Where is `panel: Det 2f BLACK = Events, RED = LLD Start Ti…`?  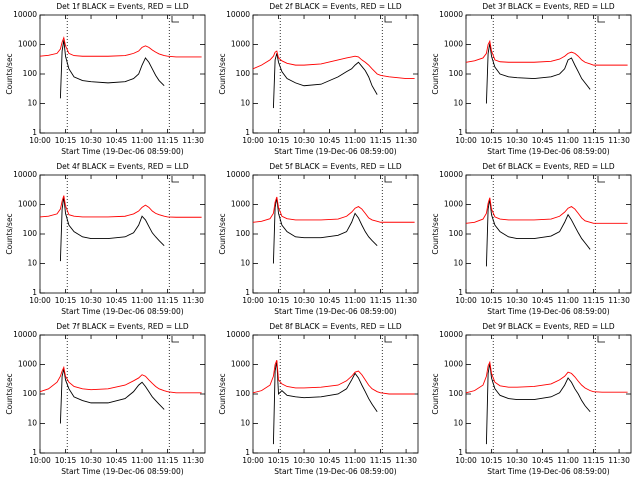 panel: Det 2f BLACK = Events, RED = LLD Start Ti… is located at coordinates (318, 79).